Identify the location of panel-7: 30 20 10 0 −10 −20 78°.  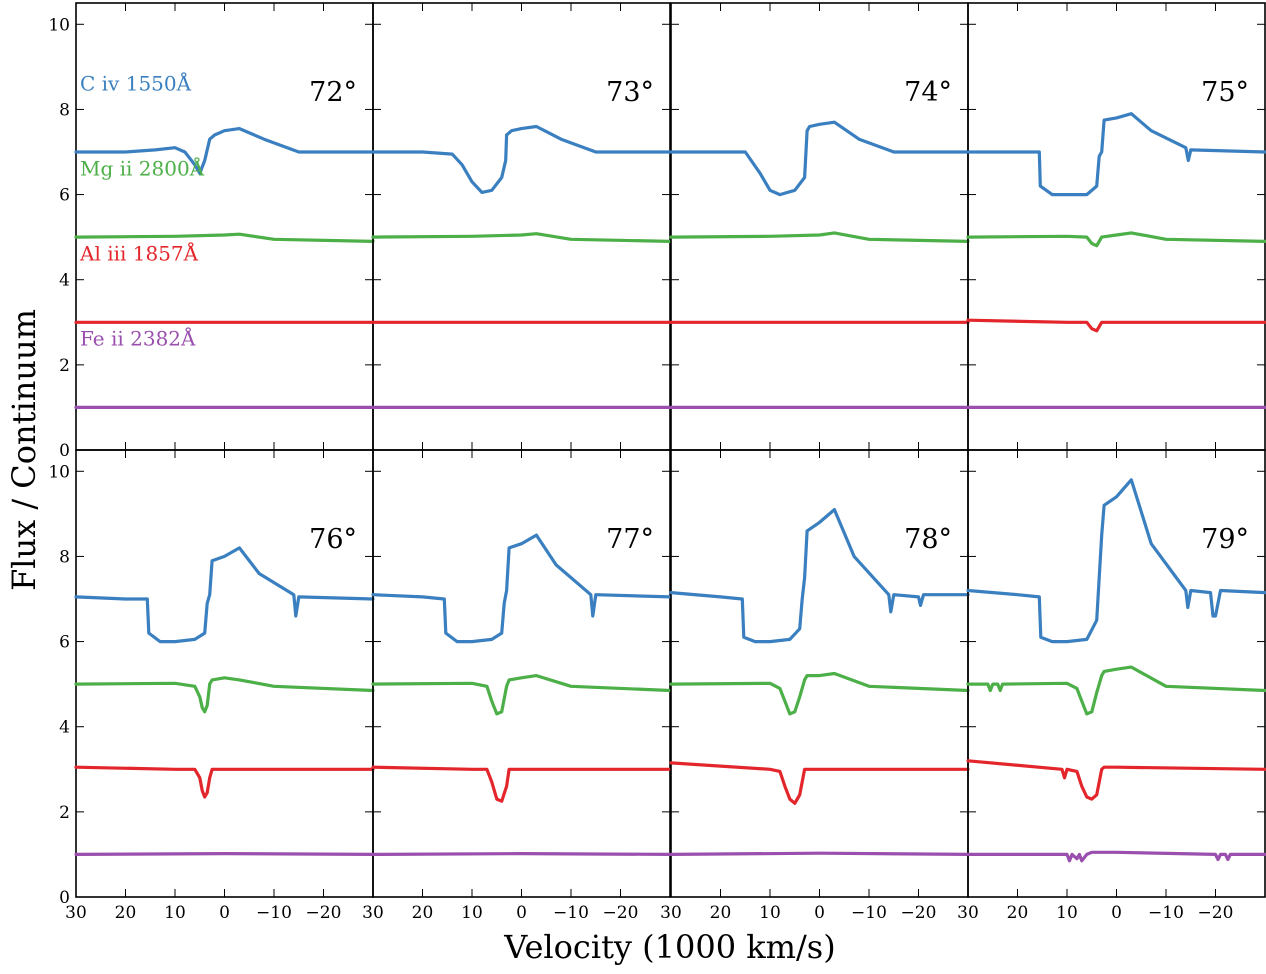
(815, 686).